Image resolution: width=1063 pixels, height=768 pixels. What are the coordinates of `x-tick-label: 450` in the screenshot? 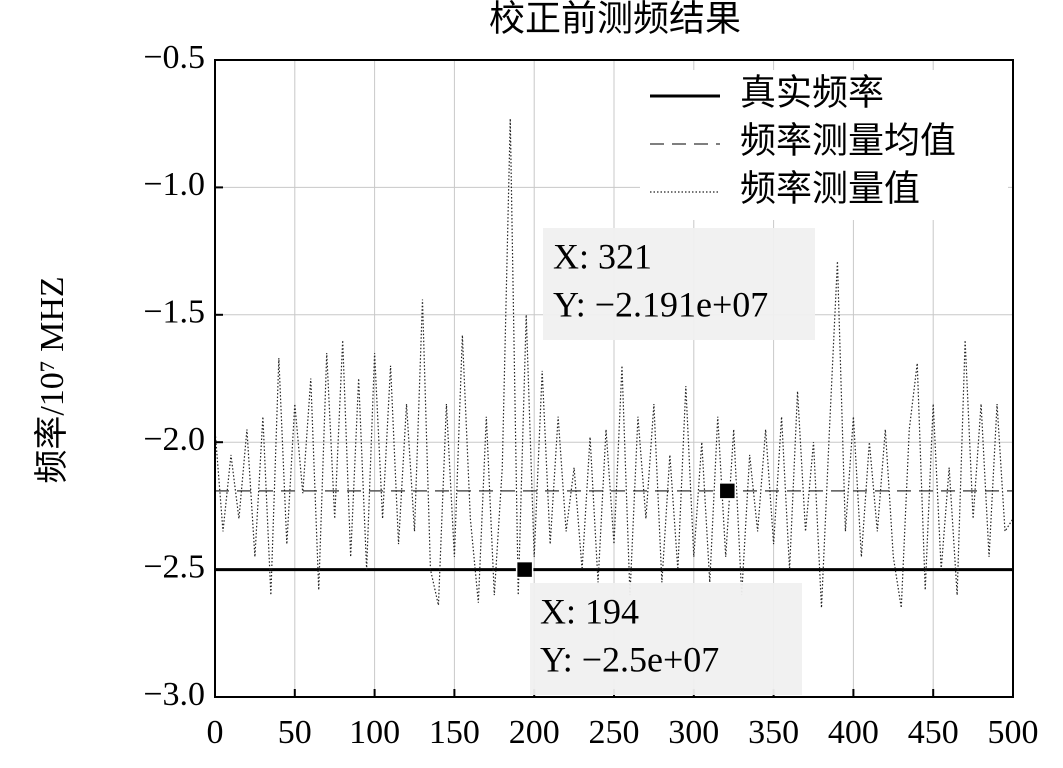 It's located at (933, 732).